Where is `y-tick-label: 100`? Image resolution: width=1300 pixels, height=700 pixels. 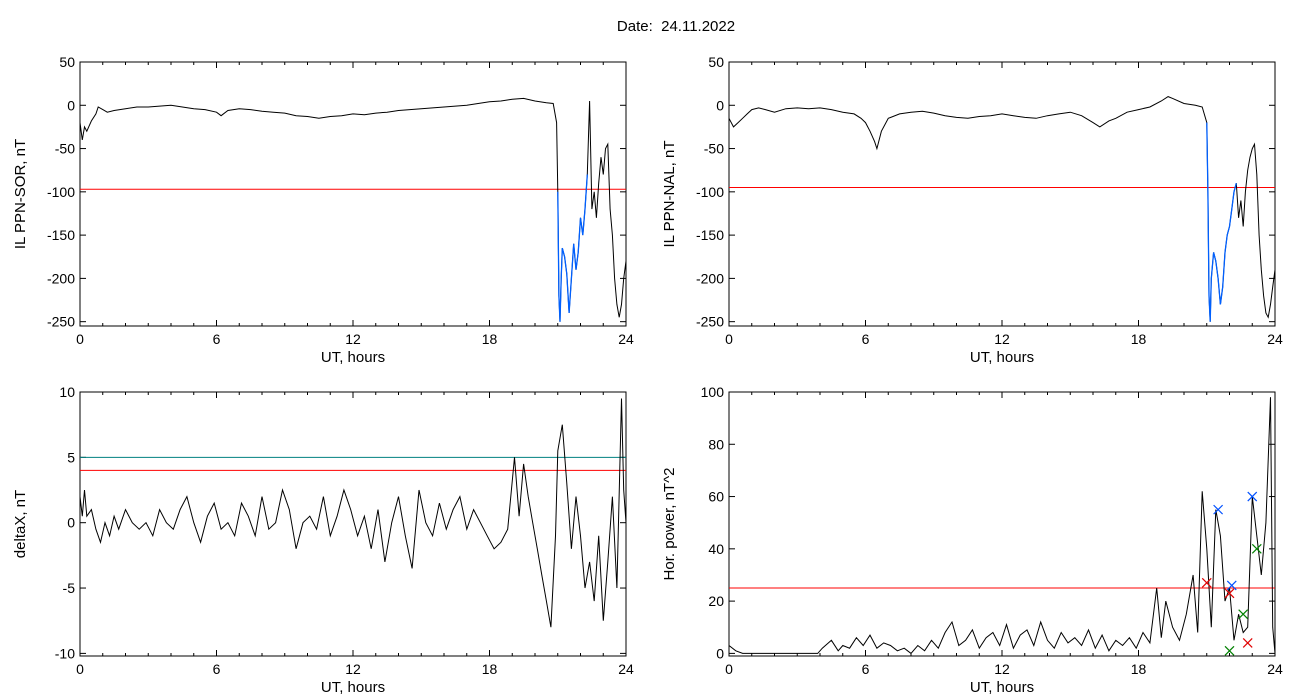
y-tick-label: 100 is located at coordinates (713, 392).